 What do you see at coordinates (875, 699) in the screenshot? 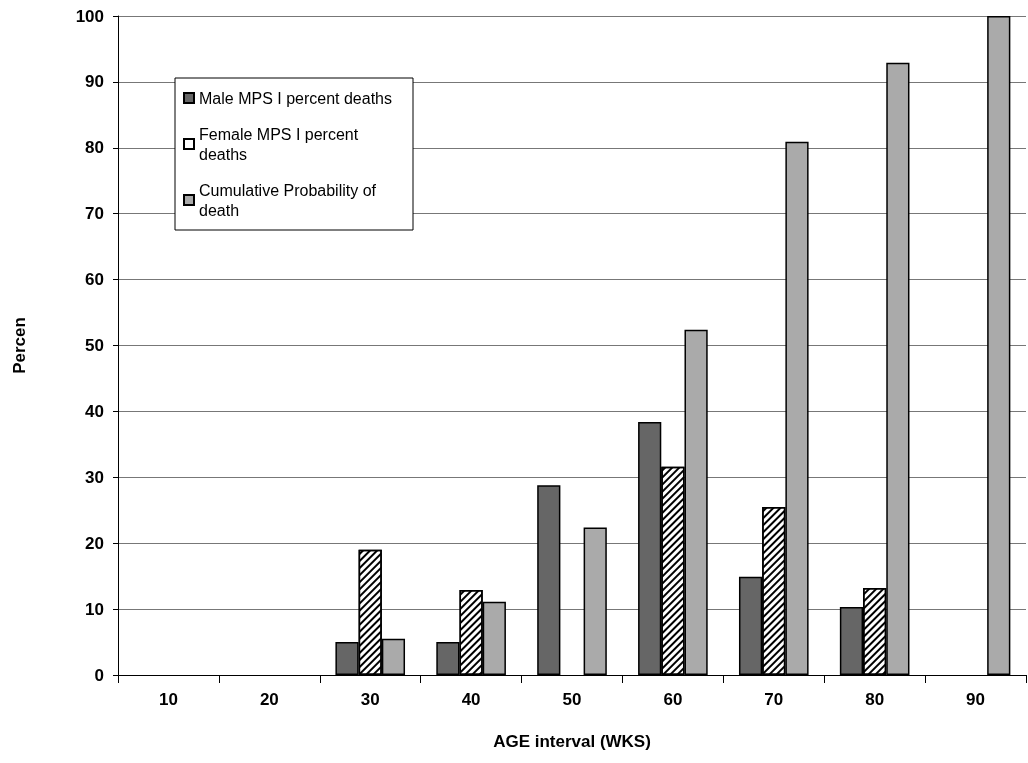
I see `x-tick-label: 80` at bounding box center [875, 699].